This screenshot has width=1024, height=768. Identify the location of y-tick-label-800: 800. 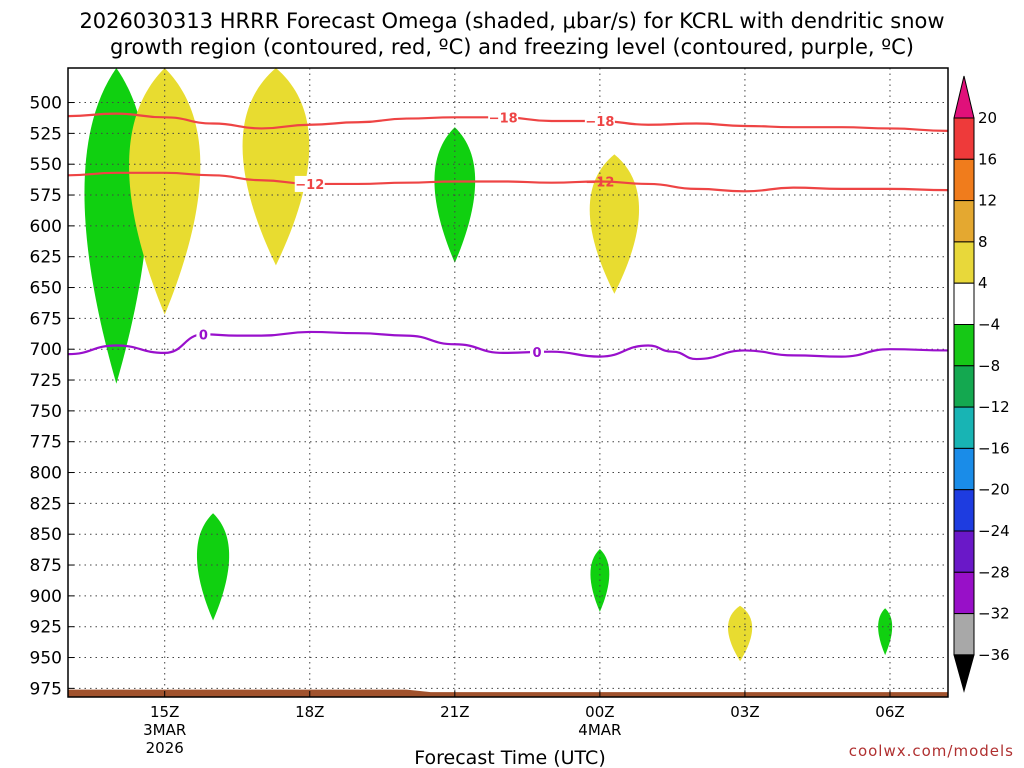
(46, 474).